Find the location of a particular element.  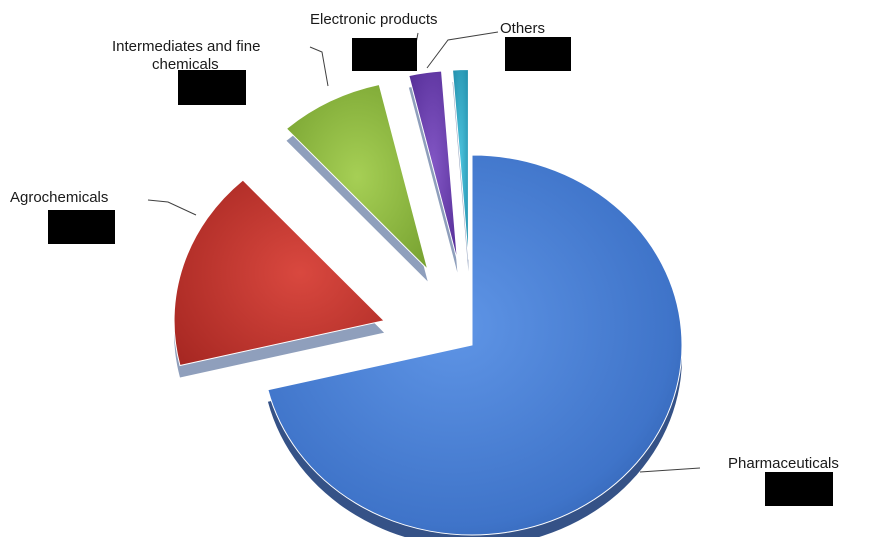

redacted-value-agrochemicals is located at coordinates (81, 227).